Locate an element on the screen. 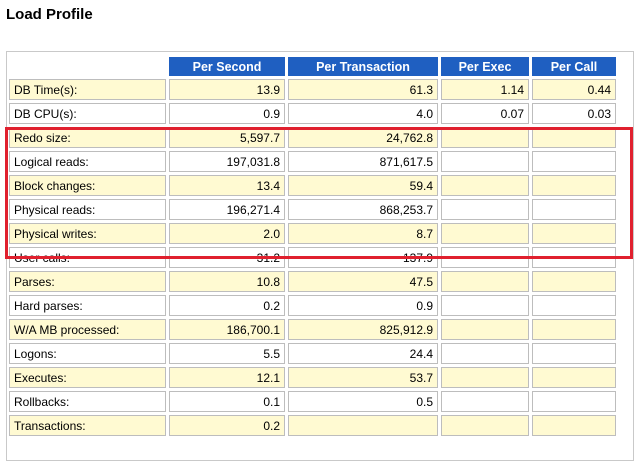 This screenshot has height=466, width=640. per-exec-cell: 1.14 is located at coordinates (485, 89).